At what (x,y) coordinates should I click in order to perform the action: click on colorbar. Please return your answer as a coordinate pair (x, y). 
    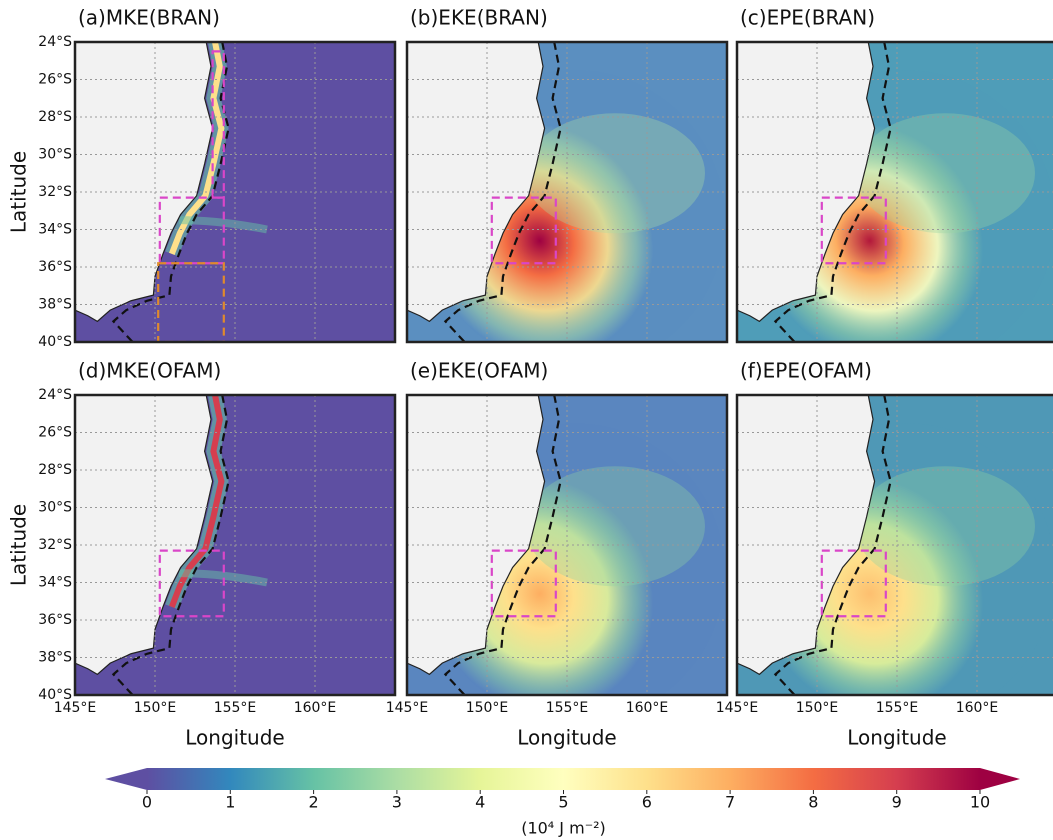
    Looking at the image, I should click on (563, 779).